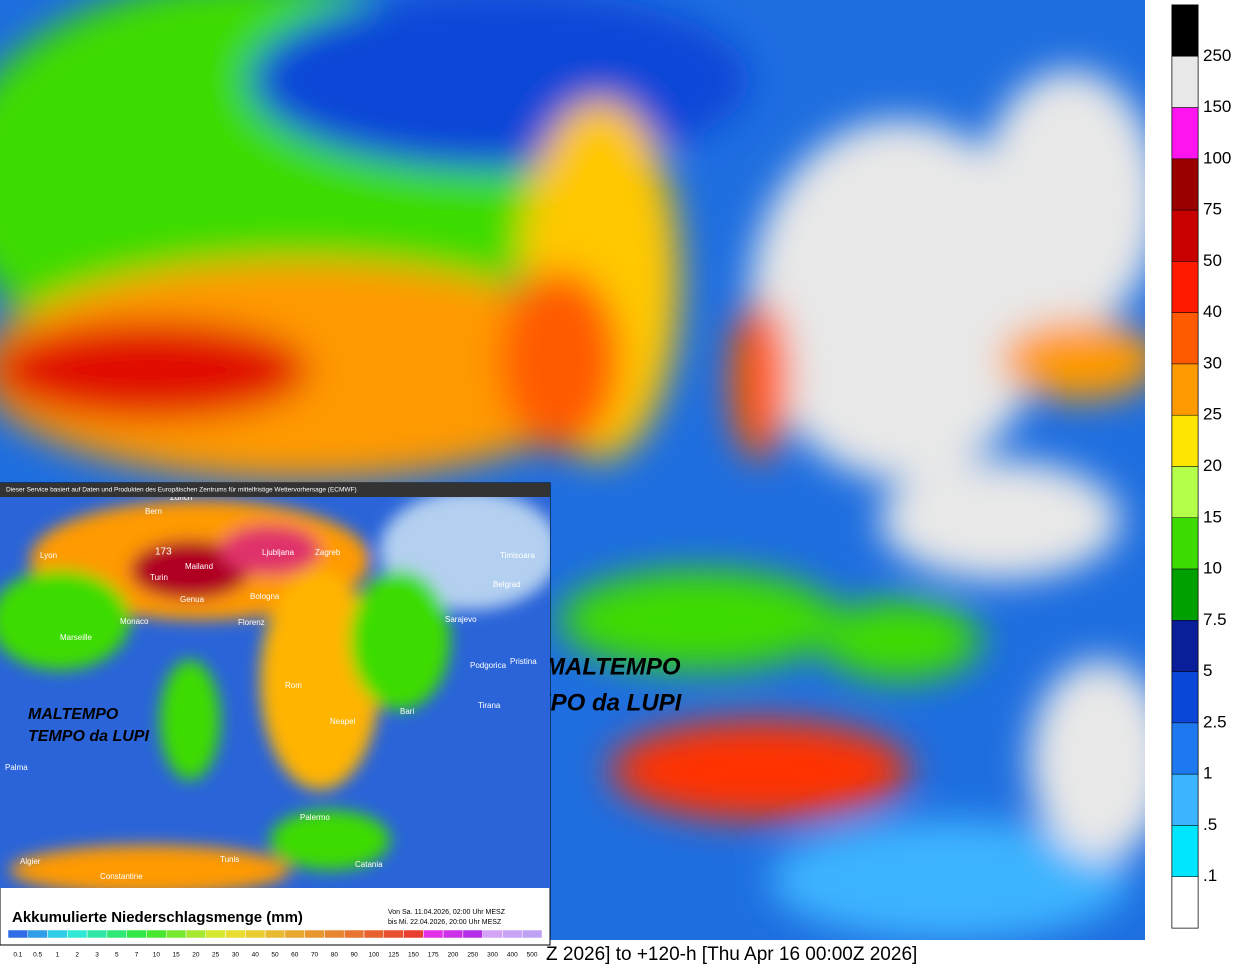 The width and height of the screenshot is (1237, 970). I want to click on scale-label: 175, so click(433, 955).